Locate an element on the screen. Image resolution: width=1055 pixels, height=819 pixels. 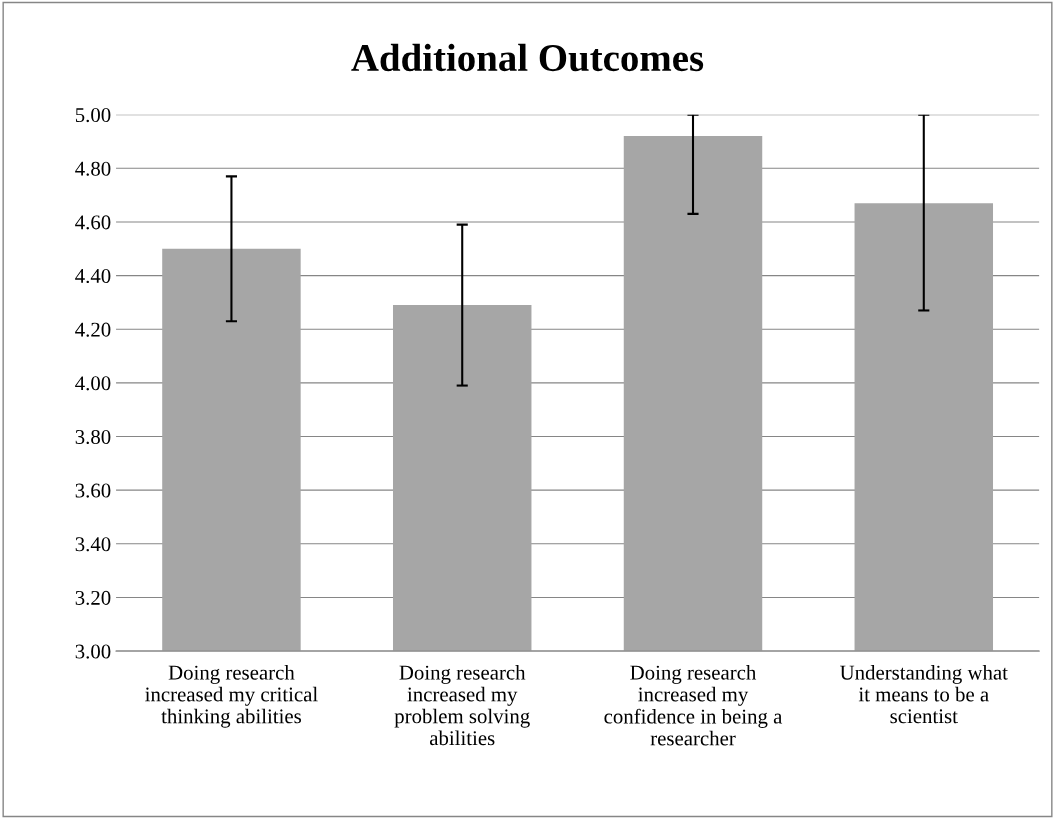
y-tick-label: 3.40 is located at coordinates (93, 544).